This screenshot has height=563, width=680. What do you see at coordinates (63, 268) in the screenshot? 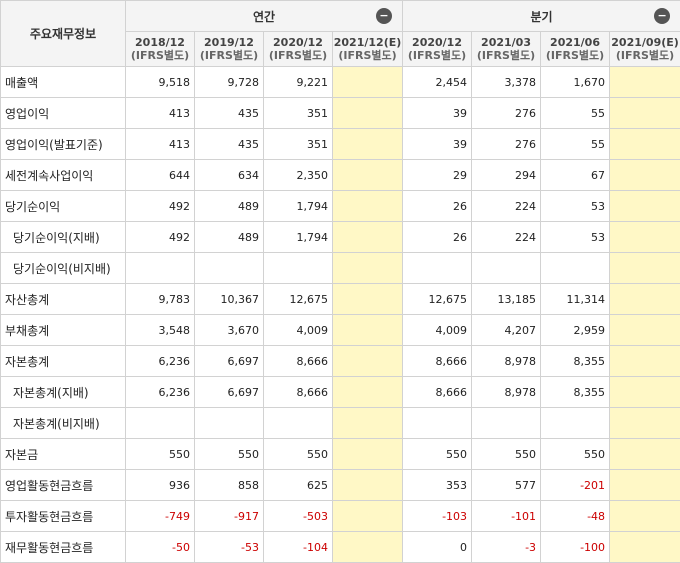
I see `row-label: 당기순이익(비지배)` at bounding box center [63, 268].